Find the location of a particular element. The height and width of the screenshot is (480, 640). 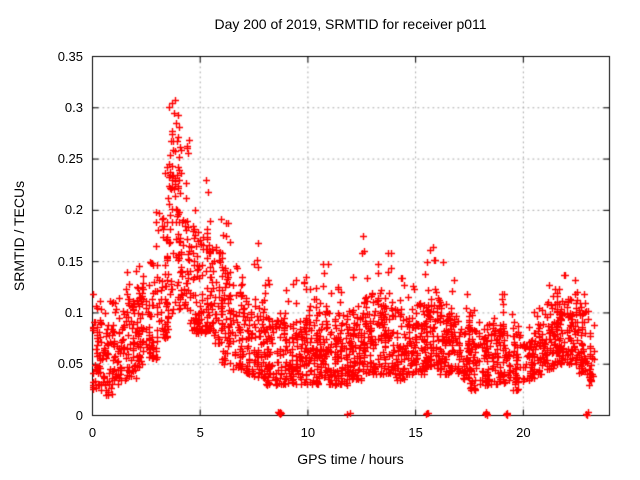

y-tick-label: 0 is located at coordinates (79, 415).